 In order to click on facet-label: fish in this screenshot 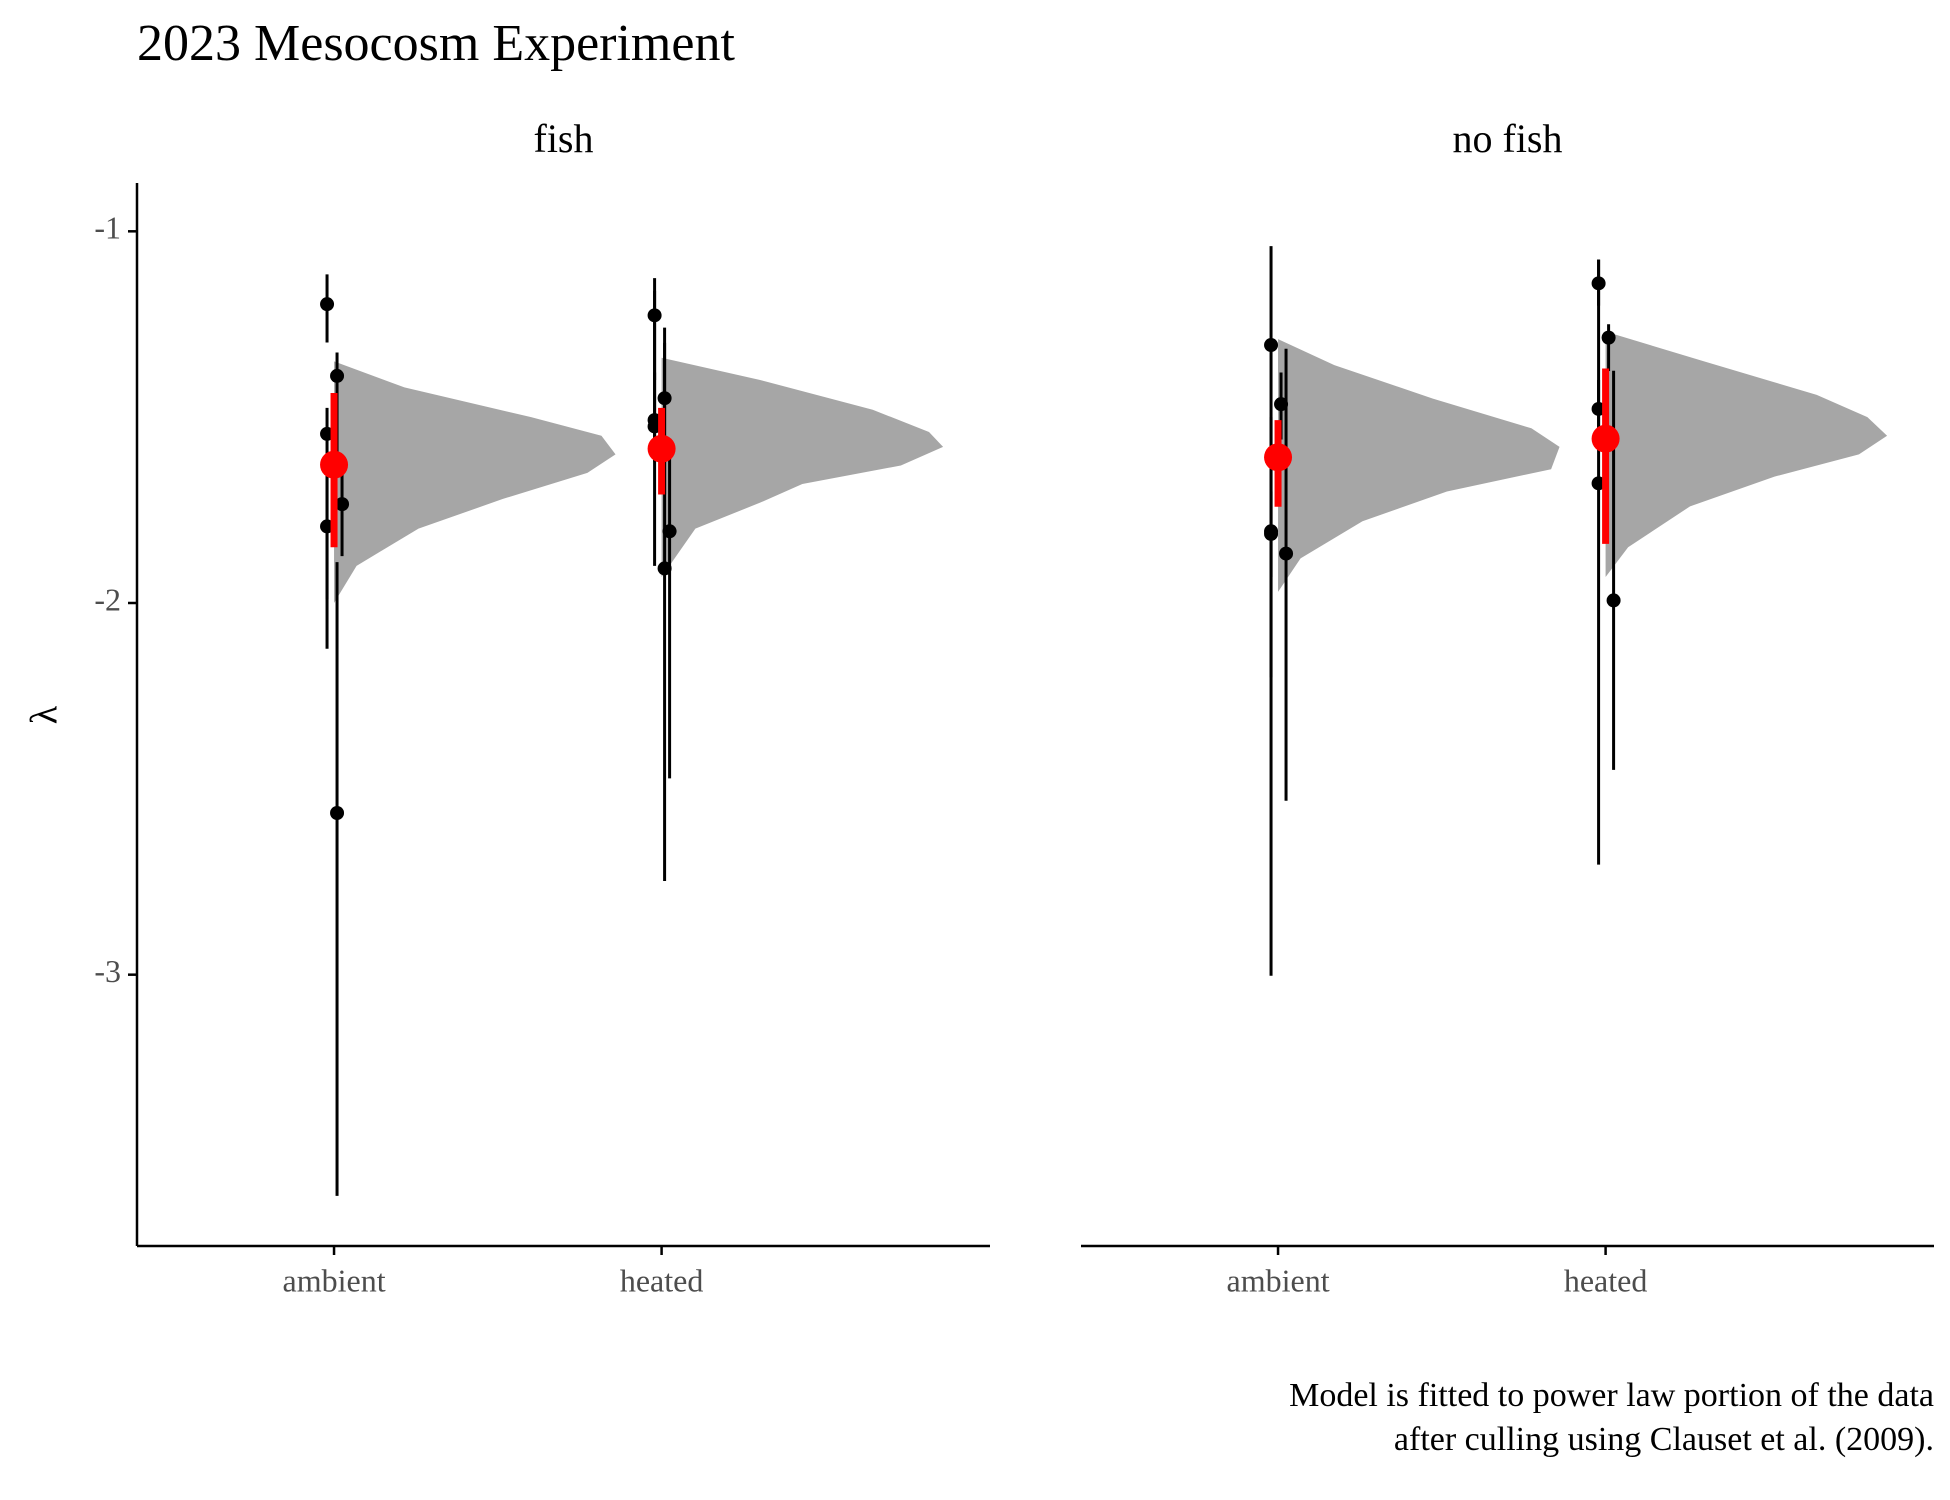, I will do `click(564, 138)`.